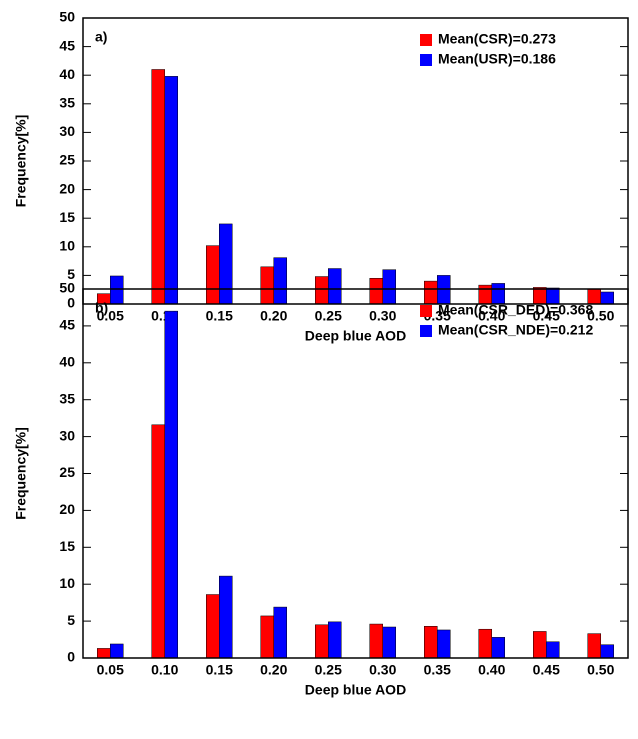  What do you see at coordinates (497, 39) in the screenshot?
I see `legend-label: Mean(CSR)=0.273` at bounding box center [497, 39].